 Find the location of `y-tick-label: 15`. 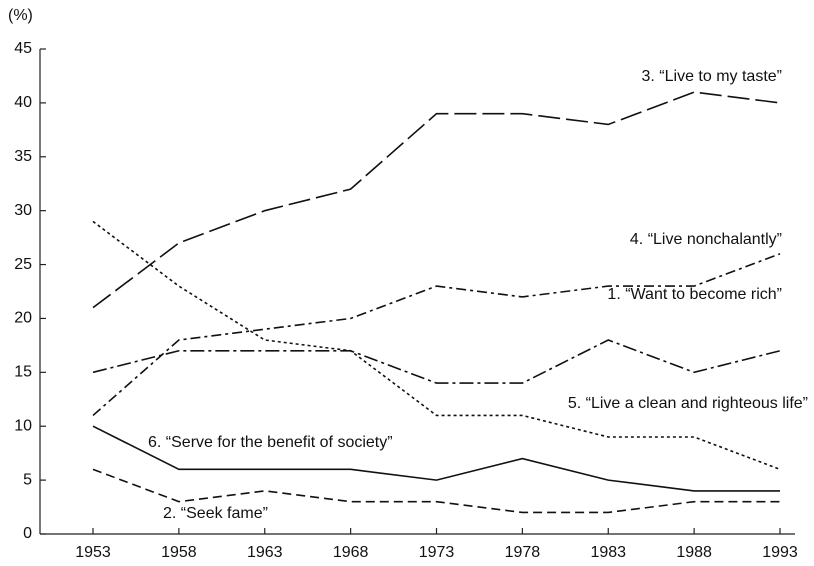

y-tick-label: 15 is located at coordinates (23, 372).